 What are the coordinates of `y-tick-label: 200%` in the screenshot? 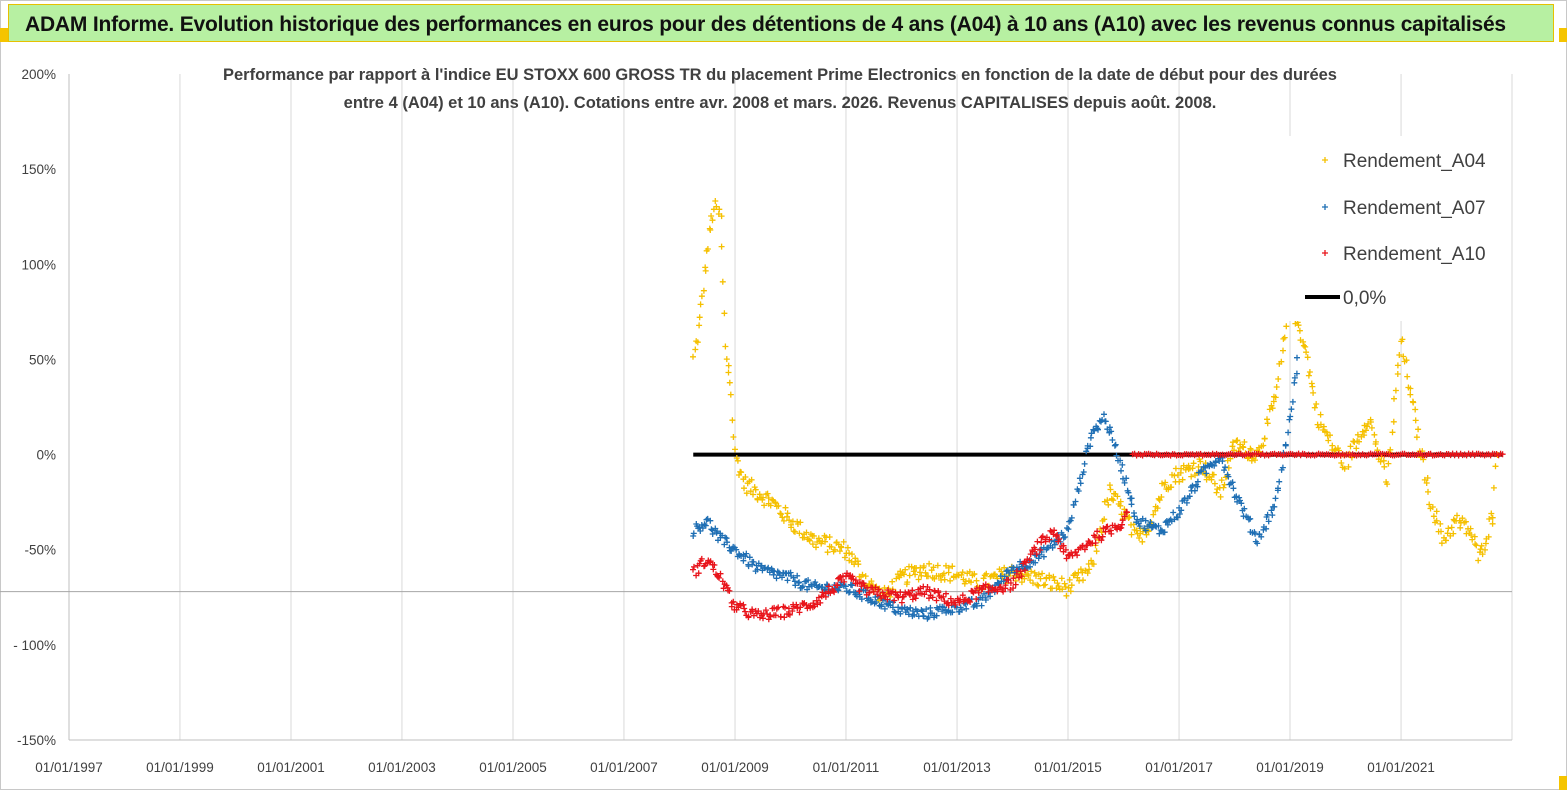 It's located at (38, 74).